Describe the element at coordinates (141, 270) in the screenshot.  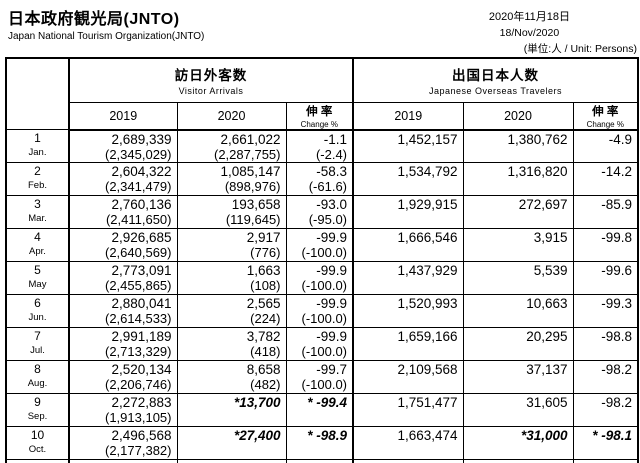
I see `va-2019-cell-value: 2,773,091` at that location.